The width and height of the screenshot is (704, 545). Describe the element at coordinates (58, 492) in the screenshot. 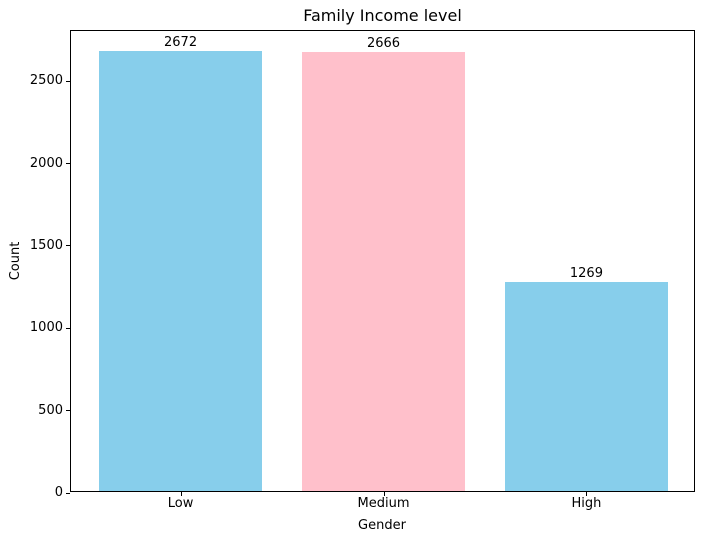

I see `y-tick-label: 0` at that location.